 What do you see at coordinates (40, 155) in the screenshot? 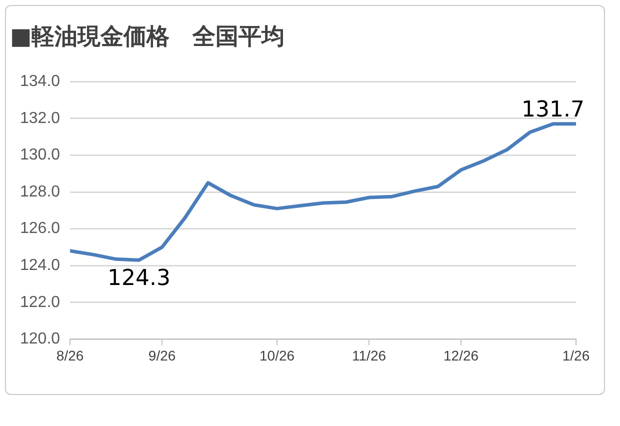
I see `y-tick-label: 130.0` at bounding box center [40, 155].